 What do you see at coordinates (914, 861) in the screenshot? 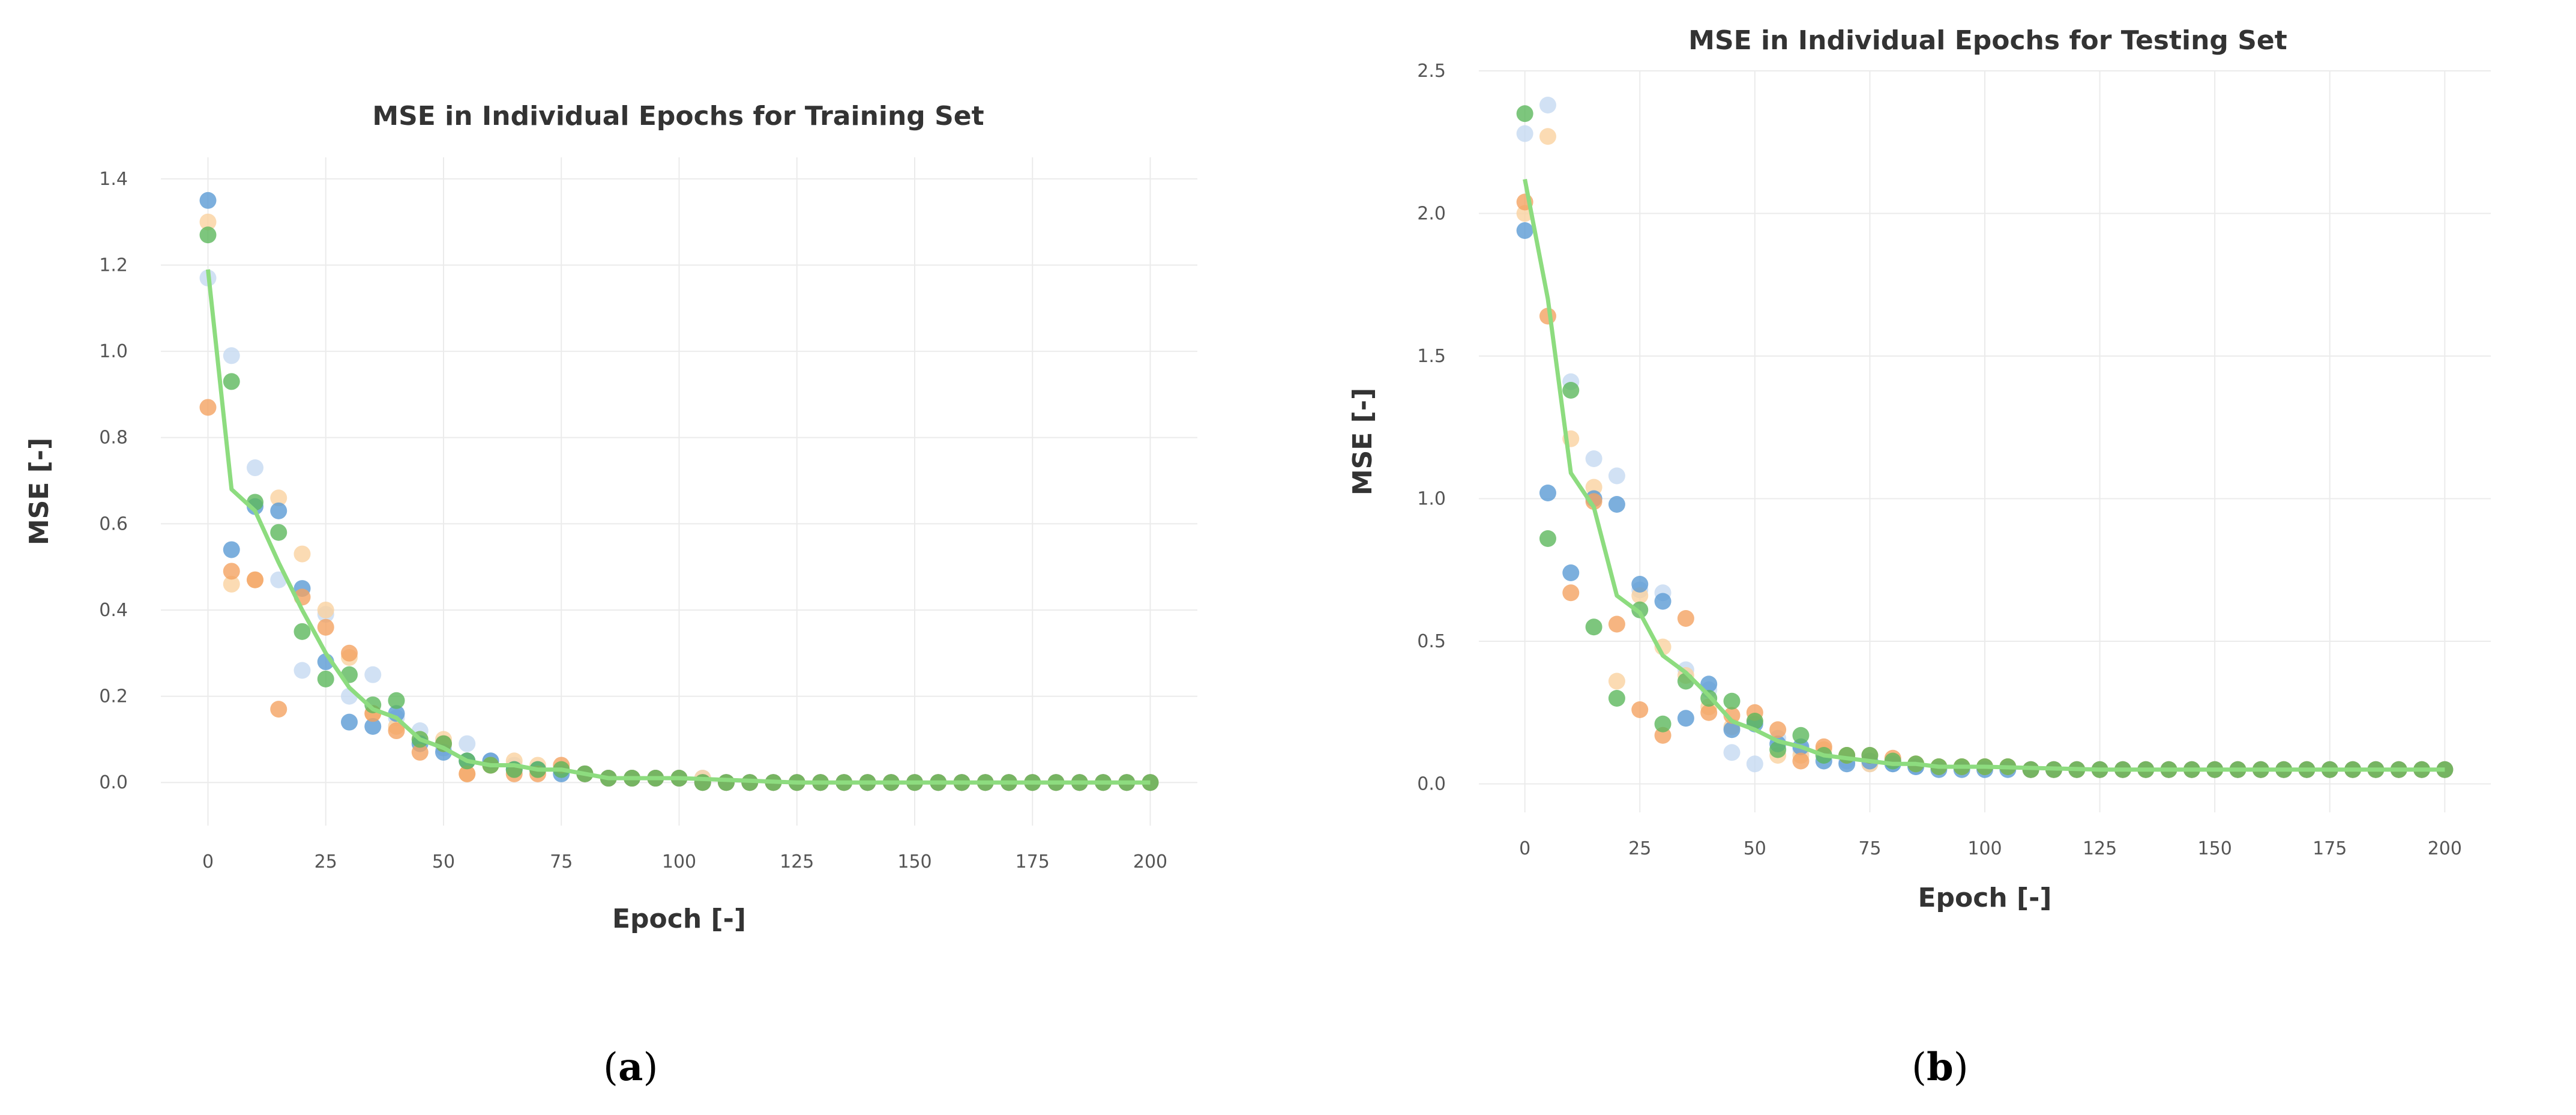
I see `c0-x-tick-label: 150` at bounding box center [914, 861].